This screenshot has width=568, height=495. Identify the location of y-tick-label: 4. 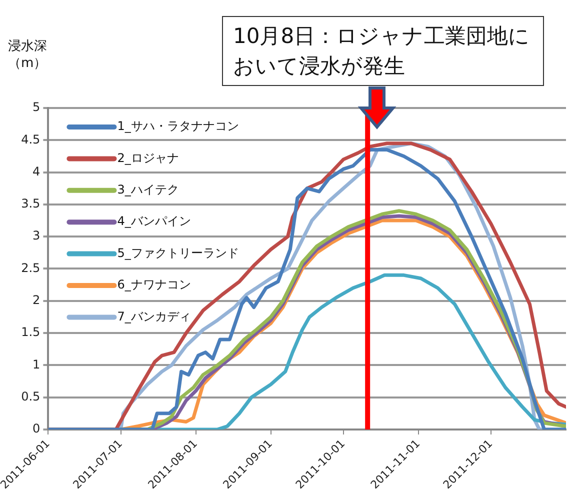
(36, 171).